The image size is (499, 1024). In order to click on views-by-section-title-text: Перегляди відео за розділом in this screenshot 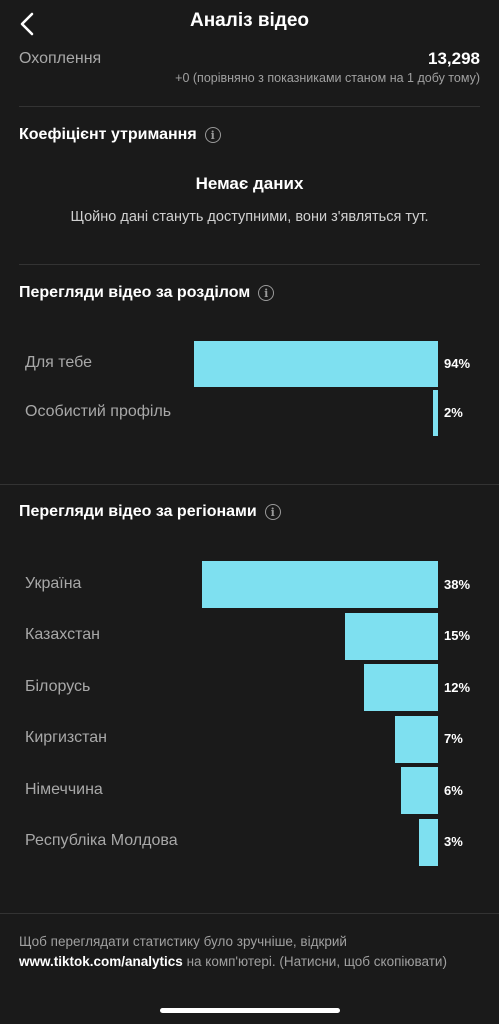, I will do `click(135, 292)`.